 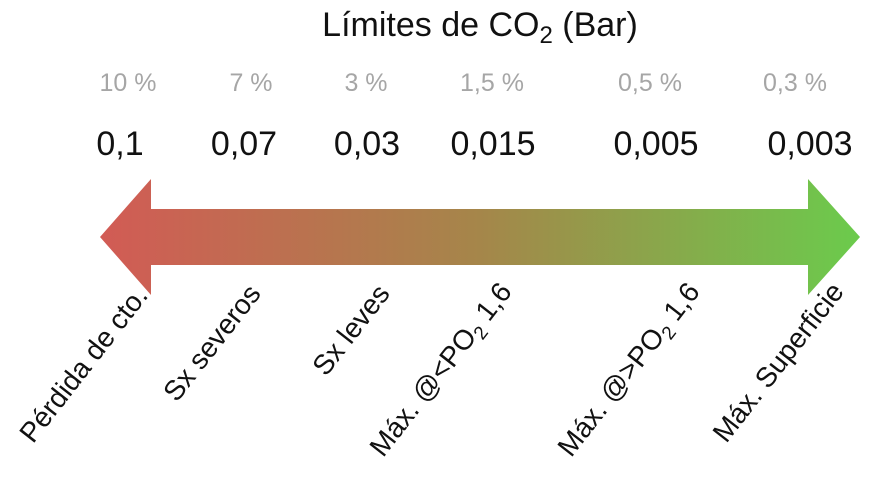 What do you see at coordinates (545, 35) in the screenshot?
I see `title-subscript: 2` at bounding box center [545, 35].